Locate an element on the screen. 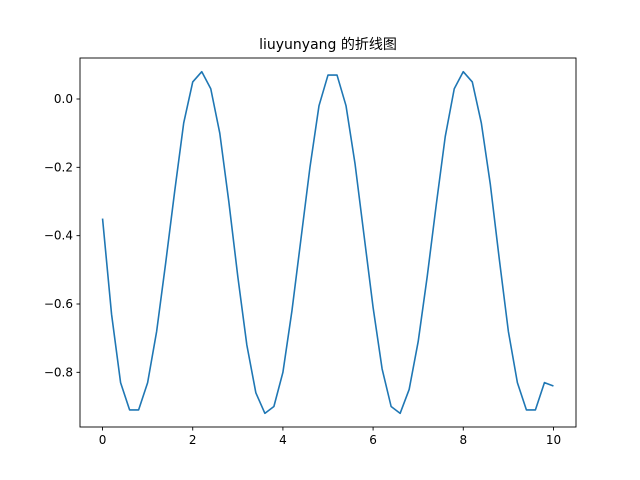 This screenshot has width=640, height=480. x-tick-label: 0 is located at coordinates (103, 440).